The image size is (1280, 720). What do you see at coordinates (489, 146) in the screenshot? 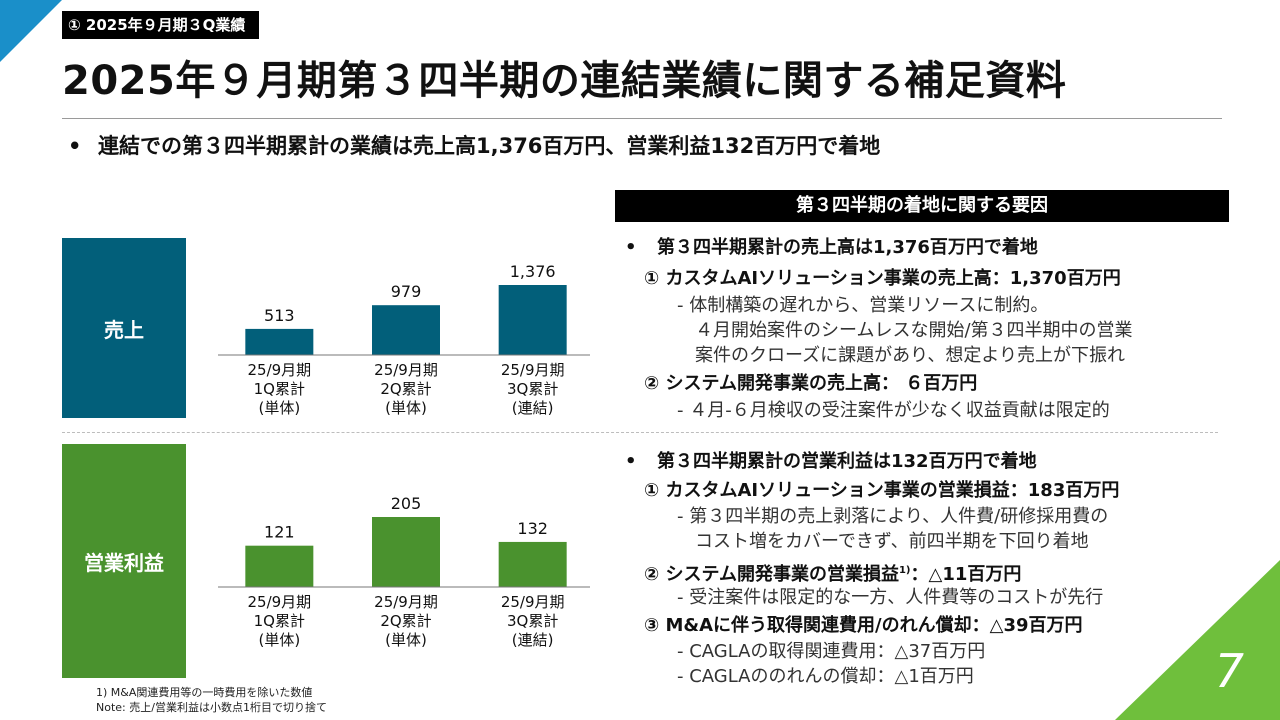
I see `summary-text: 連結での第３四半期累計の業績は売上高1,376百万円、営業利益132百万円で着地` at bounding box center [489, 146].